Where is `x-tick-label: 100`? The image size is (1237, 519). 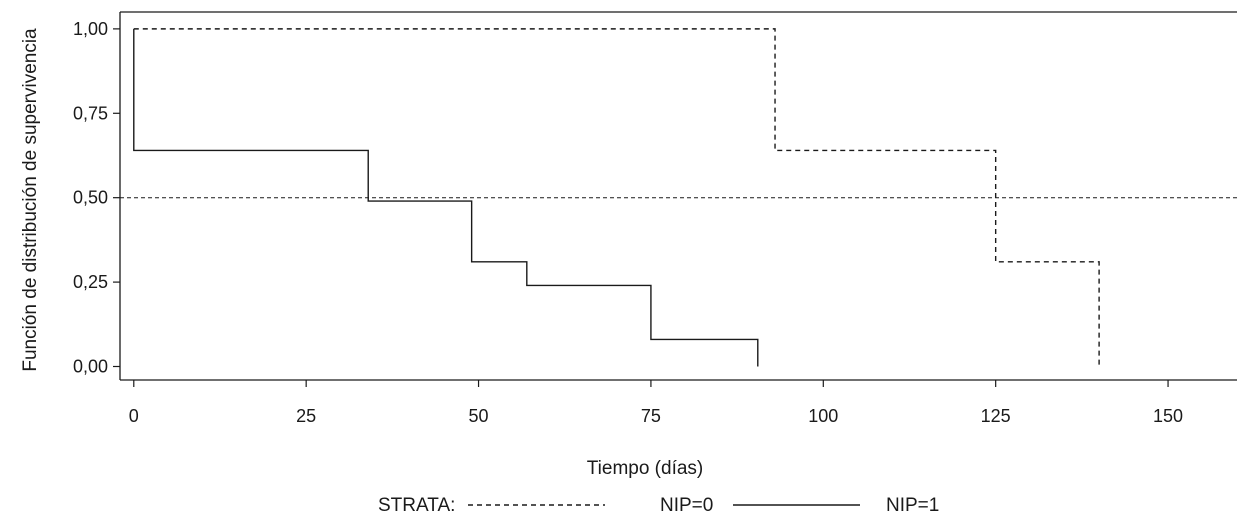
x-tick-label: 100 is located at coordinates (823, 416).